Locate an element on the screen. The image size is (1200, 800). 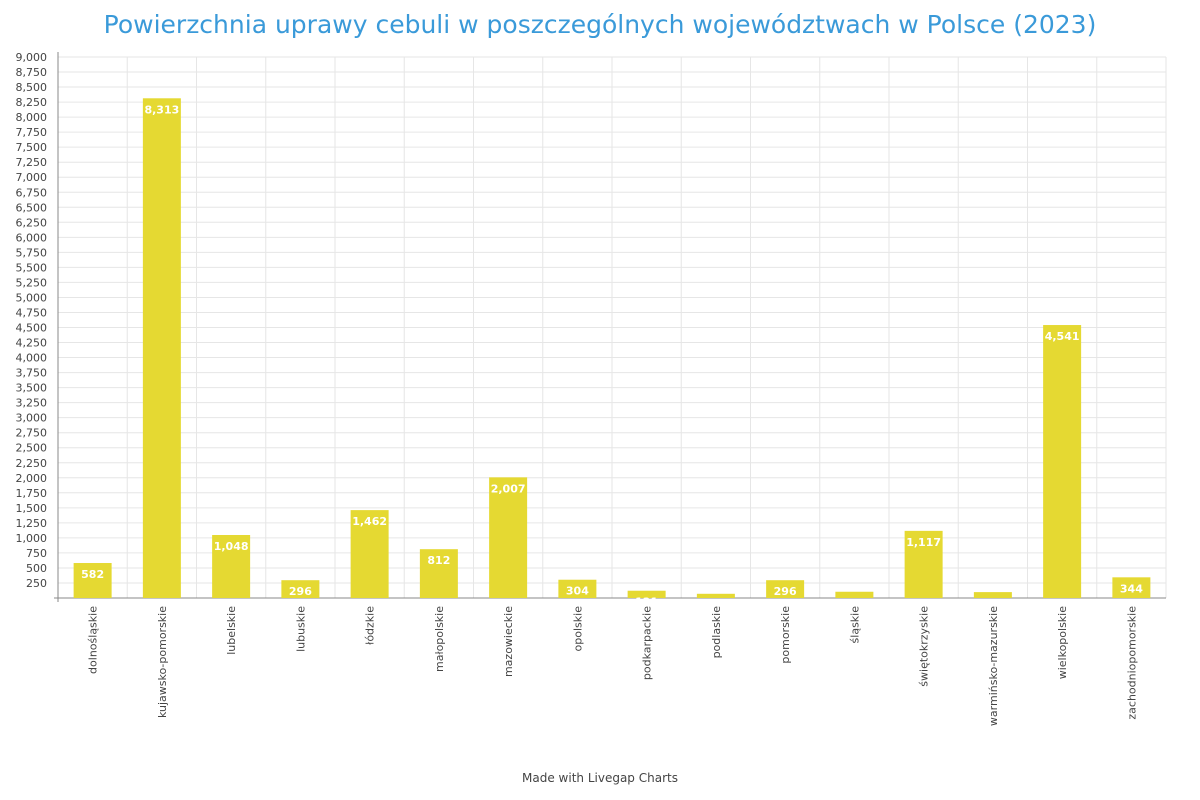
x-tick-label: podlaskie is located at coordinates (716, 632).